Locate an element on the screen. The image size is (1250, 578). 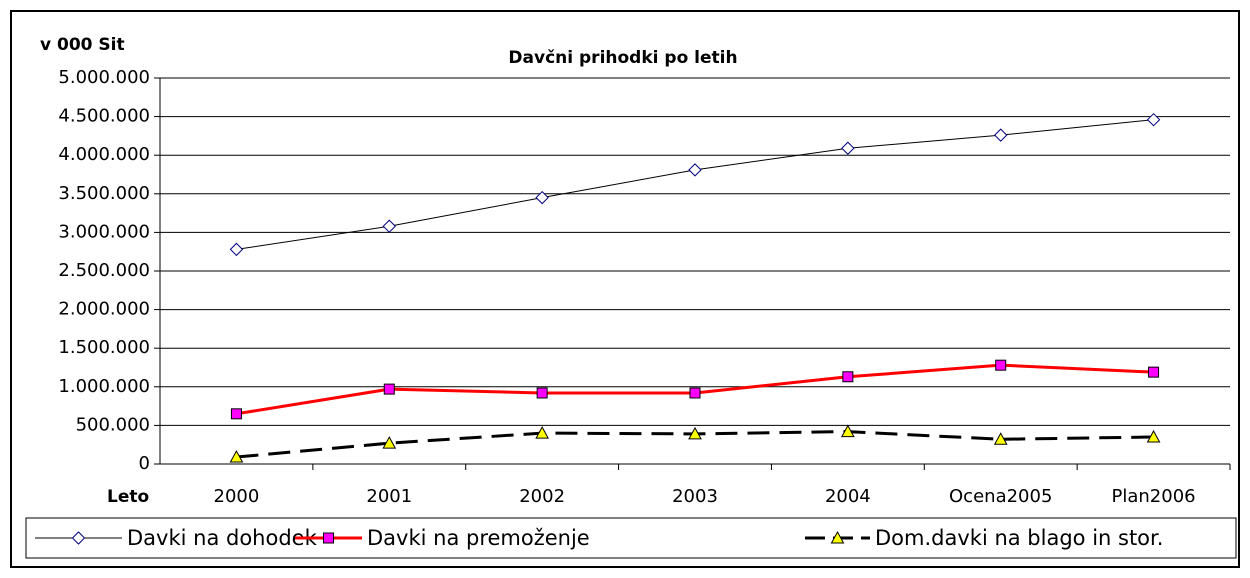
y-tick-label: 4.500.000 is located at coordinates (104, 116).